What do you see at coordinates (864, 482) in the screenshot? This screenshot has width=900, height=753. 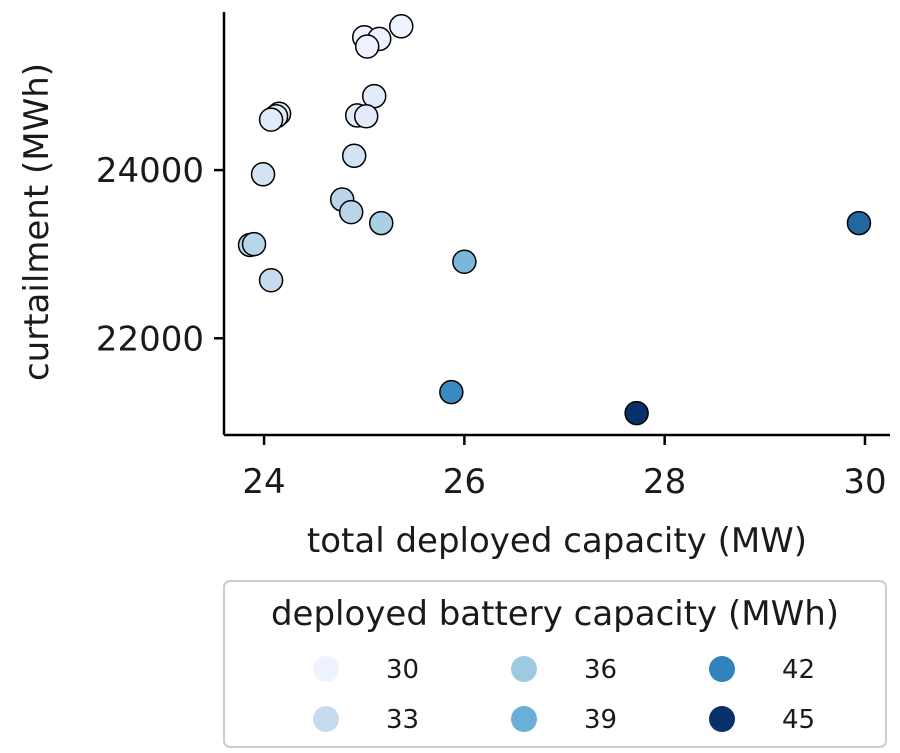 I see `x-tick-label: 30` at bounding box center [864, 482].